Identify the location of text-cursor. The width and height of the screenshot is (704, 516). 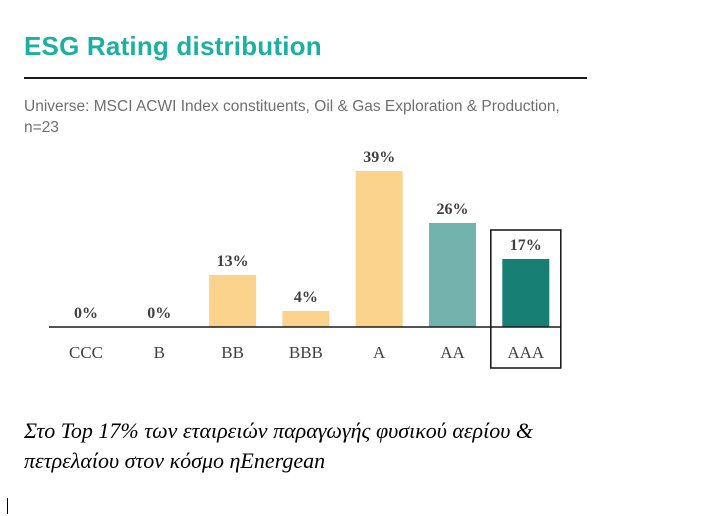
(7, 506).